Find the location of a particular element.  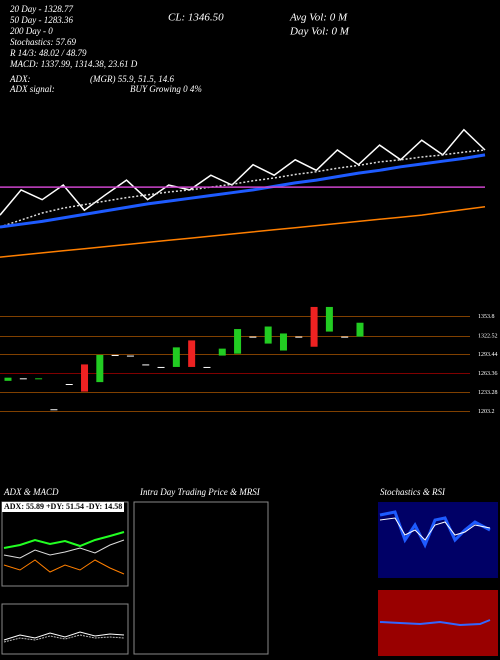

y-tick-label: 1263.36 is located at coordinates (488, 374).